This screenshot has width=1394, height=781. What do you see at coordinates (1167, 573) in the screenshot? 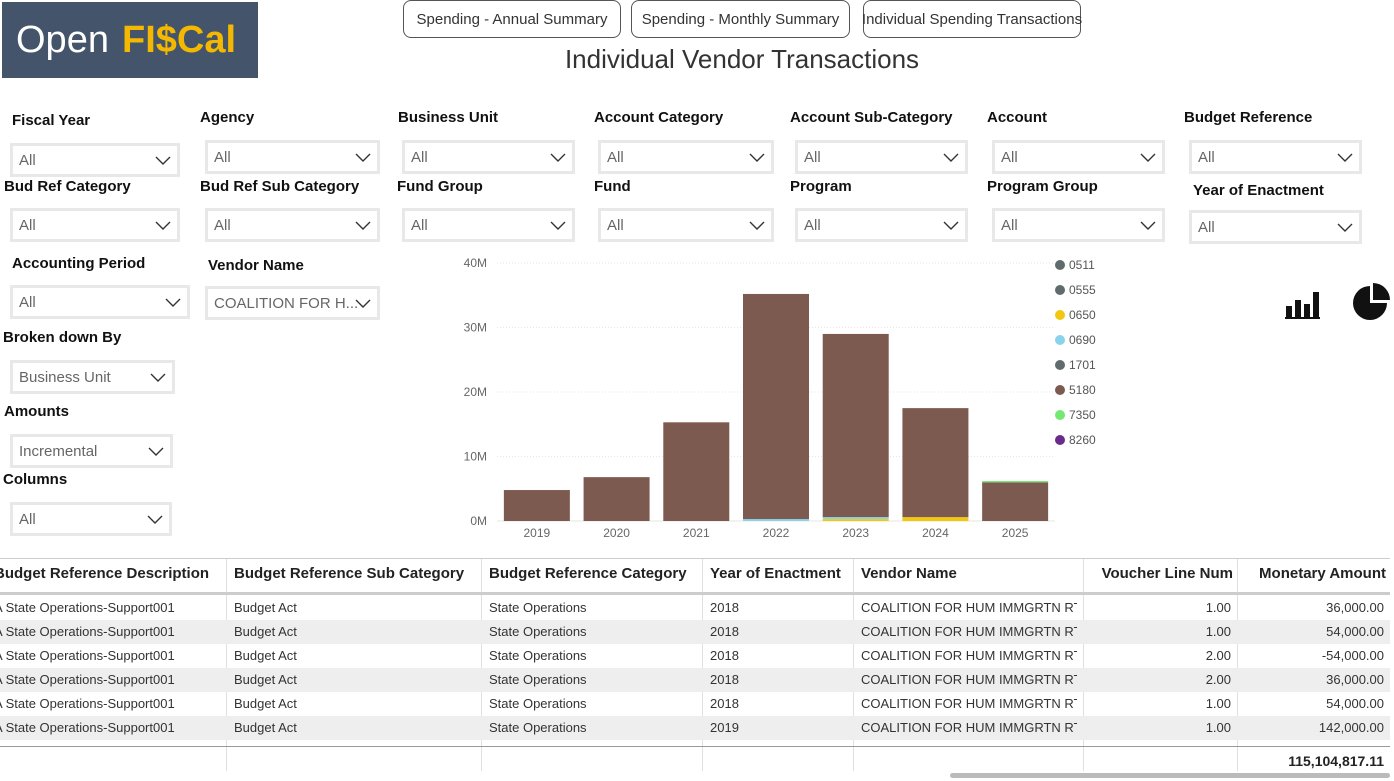
I see `column-header: Voucher Line Num` at bounding box center [1167, 573].